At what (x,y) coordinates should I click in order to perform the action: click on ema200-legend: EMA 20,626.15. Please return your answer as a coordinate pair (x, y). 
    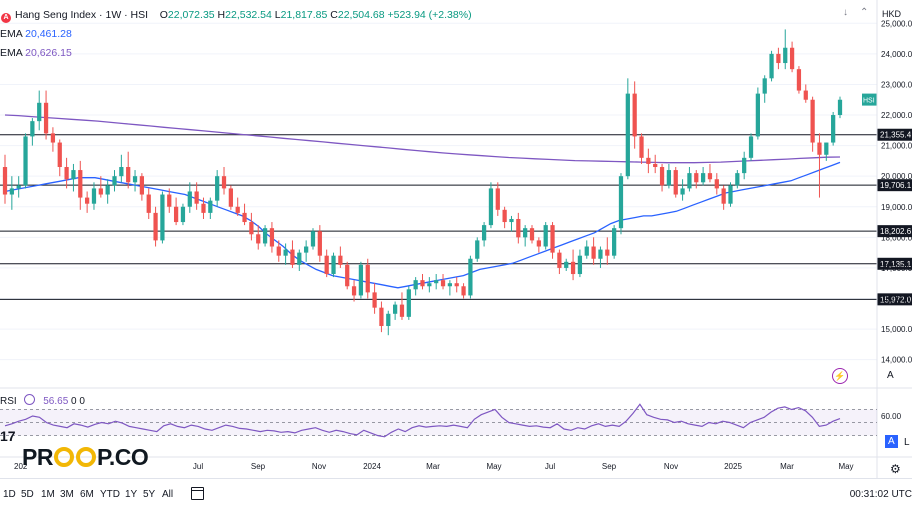
    Looking at the image, I should click on (236, 53).